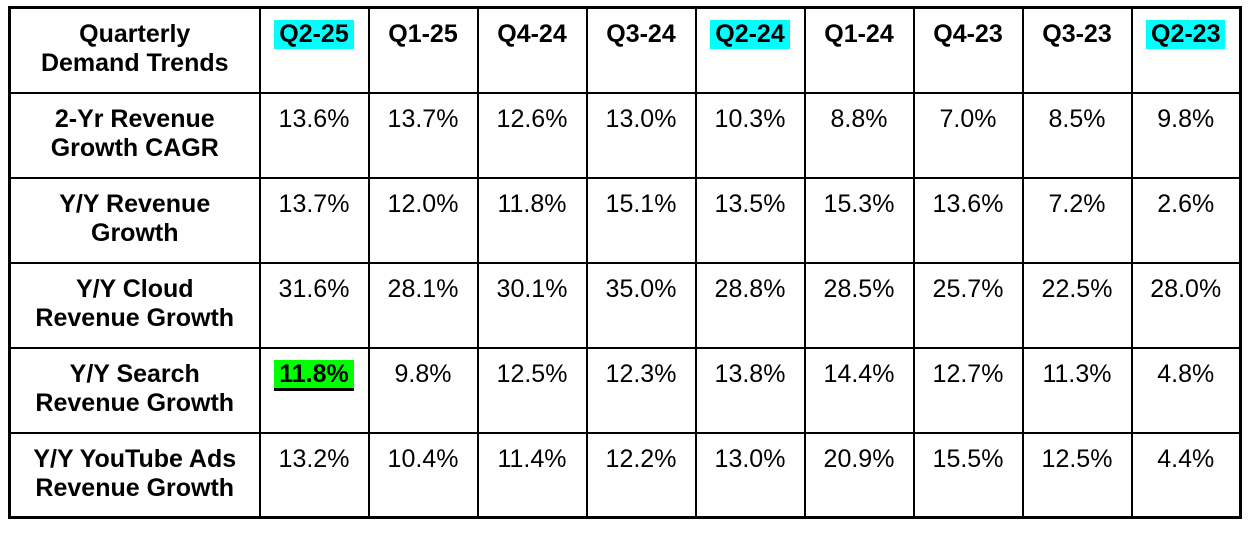  I want to click on value-cell: 35.0%, so click(641, 305).